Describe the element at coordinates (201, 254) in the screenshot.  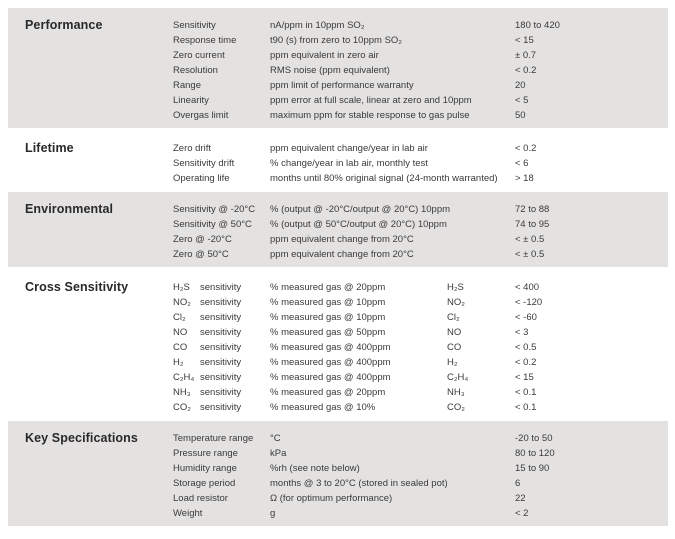
I see `param-cell: Zero @ 50°C` at that location.